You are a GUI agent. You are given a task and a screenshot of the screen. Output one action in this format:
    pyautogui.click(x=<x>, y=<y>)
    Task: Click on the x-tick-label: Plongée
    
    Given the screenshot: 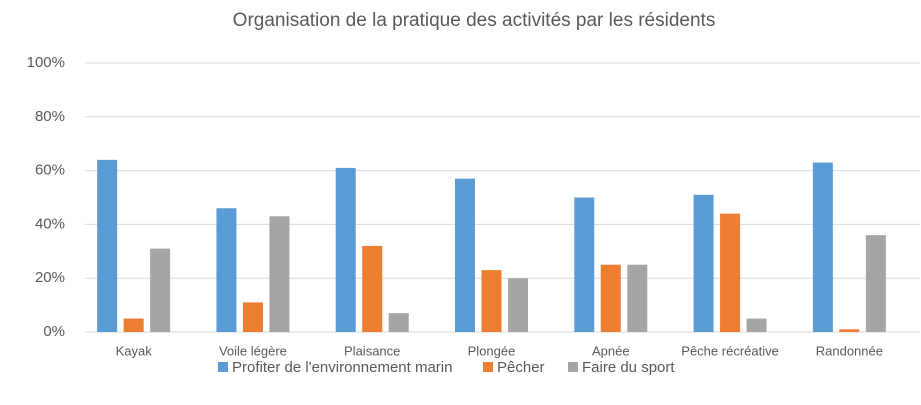 What is the action you would take?
    pyautogui.click(x=492, y=350)
    